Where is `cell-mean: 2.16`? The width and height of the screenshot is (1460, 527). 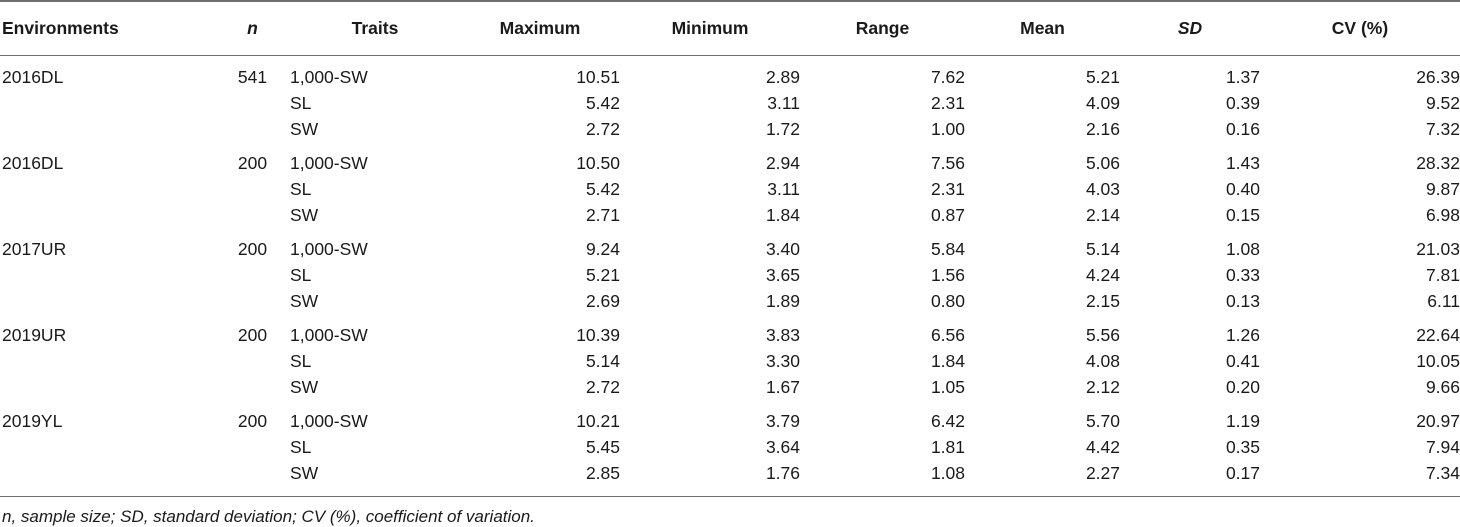
cell-mean: 2.16 is located at coordinates (1102, 129).